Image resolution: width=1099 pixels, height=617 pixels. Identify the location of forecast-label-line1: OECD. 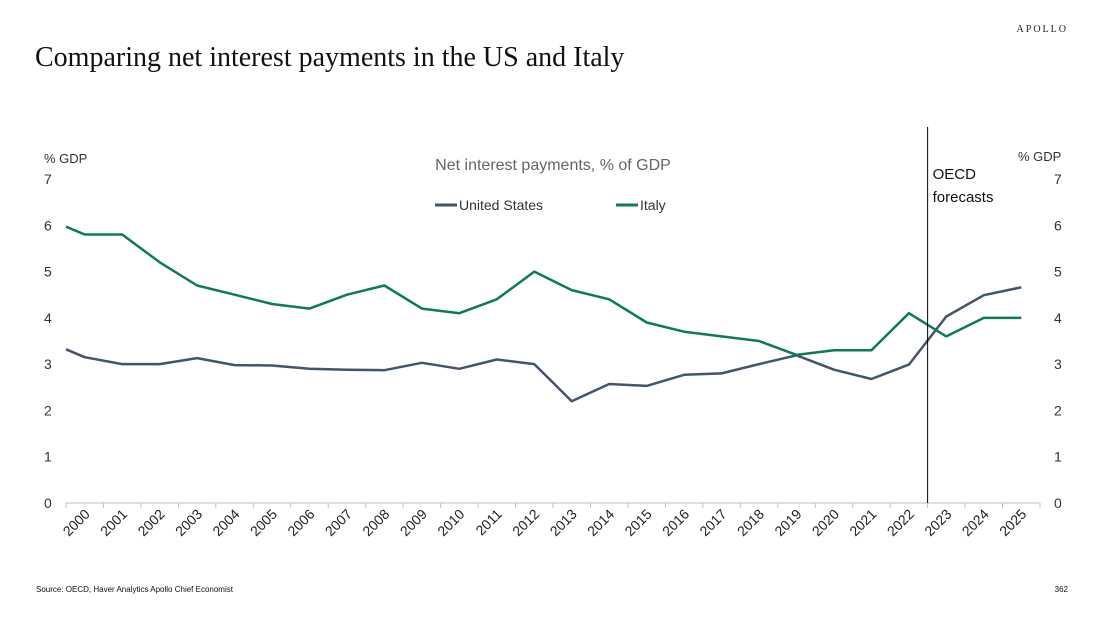
(955, 174).